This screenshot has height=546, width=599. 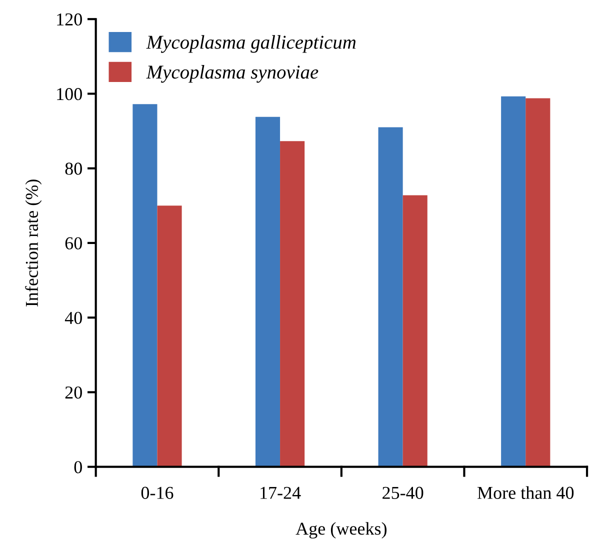 What do you see at coordinates (69, 94) in the screenshot?
I see `y-tick-label: 100` at bounding box center [69, 94].